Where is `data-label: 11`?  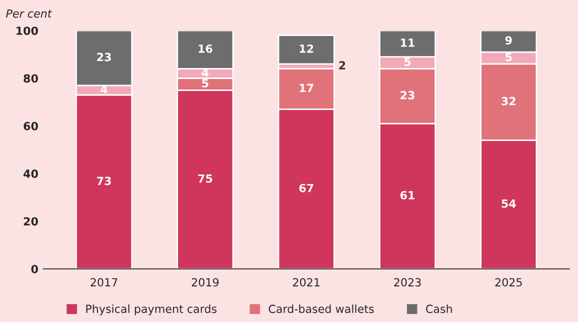 data-label: 11 is located at coordinates (407, 42).